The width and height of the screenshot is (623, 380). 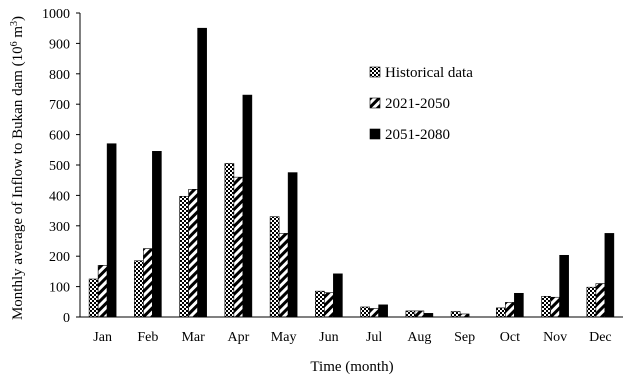 I want to click on x-tick-label: Aug, so click(x=419, y=337).